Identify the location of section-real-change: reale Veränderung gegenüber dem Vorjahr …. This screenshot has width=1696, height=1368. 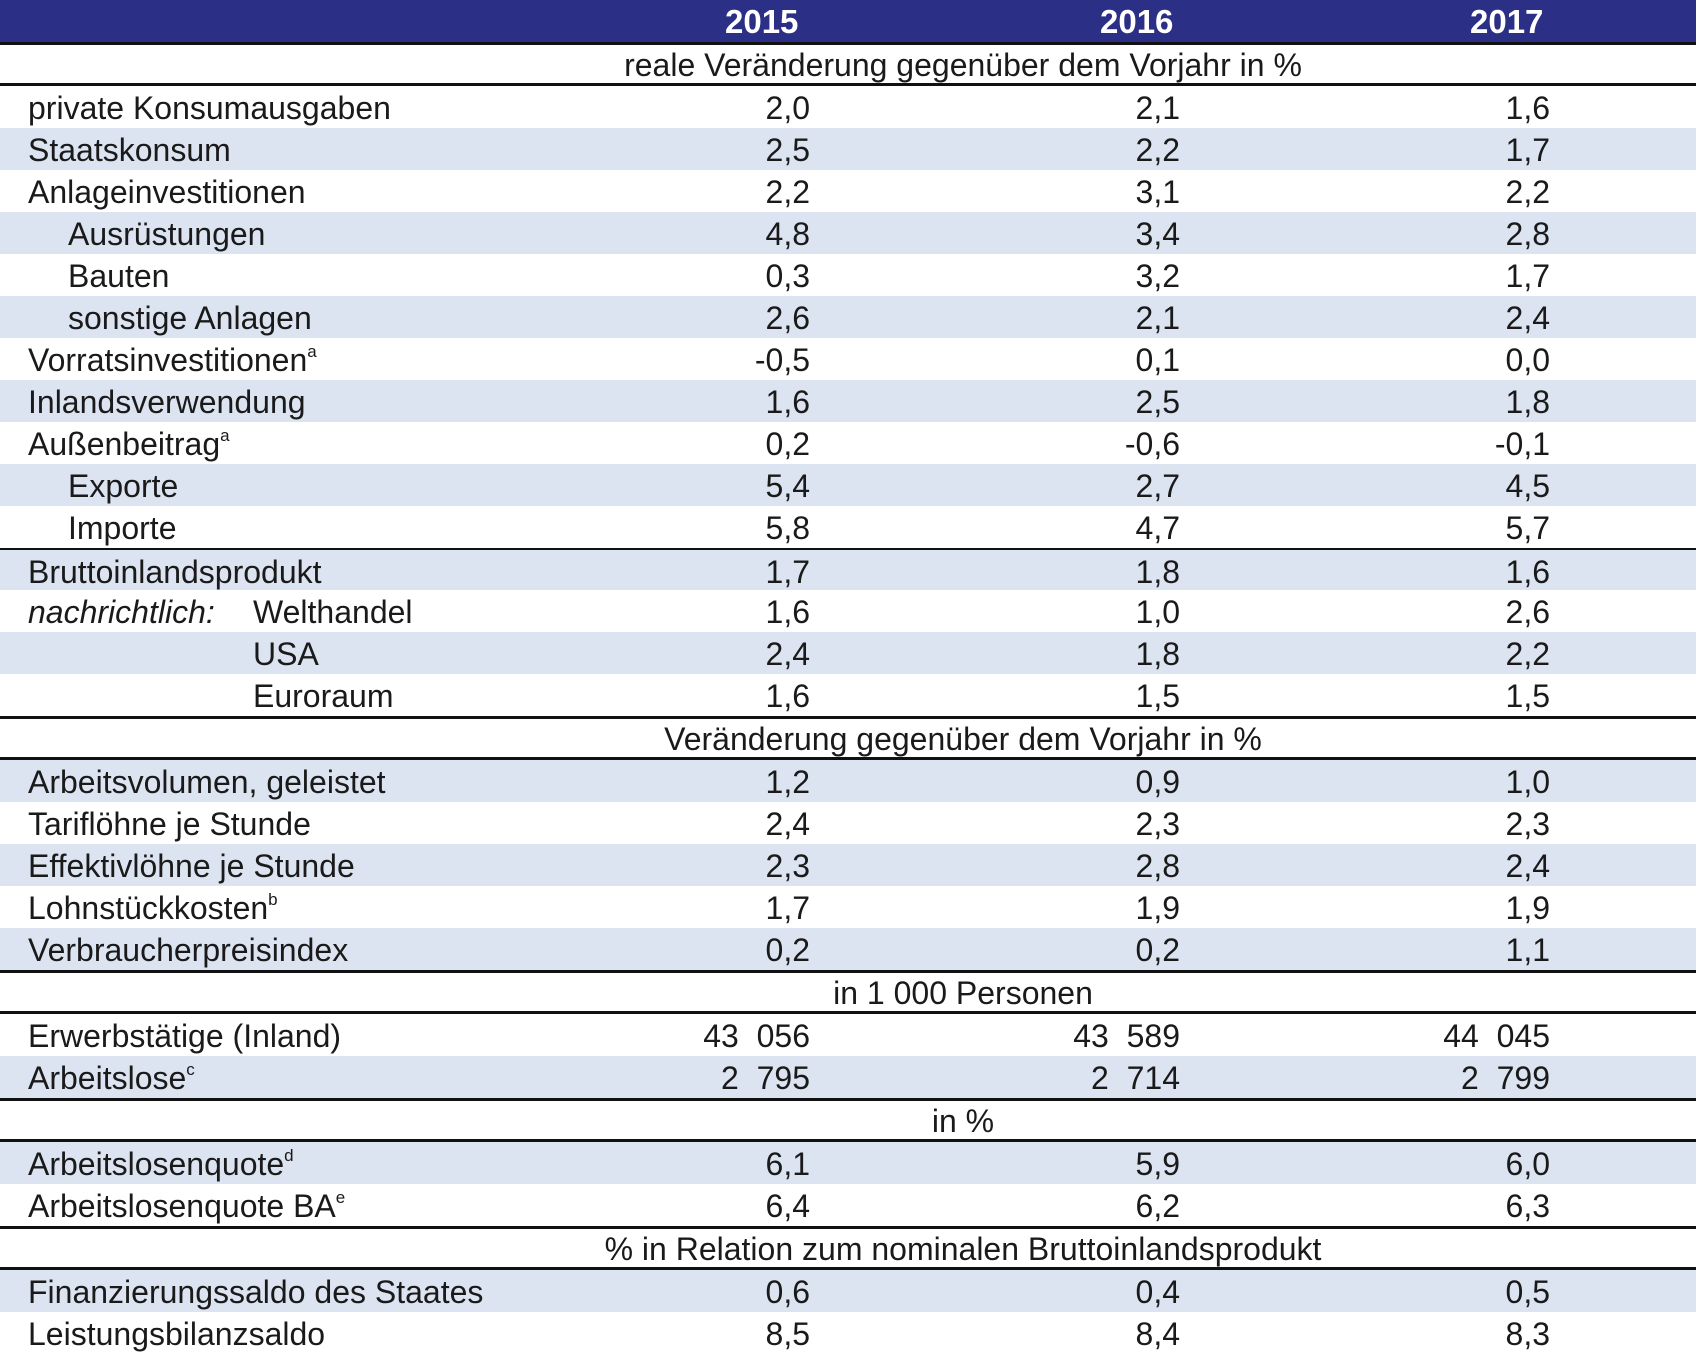
(848, 64).